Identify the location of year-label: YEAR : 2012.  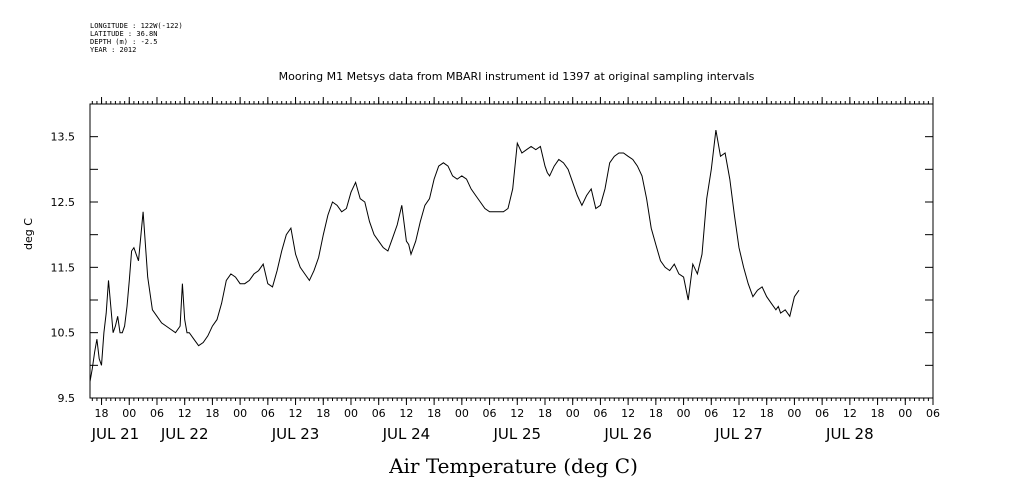
(113, 50).